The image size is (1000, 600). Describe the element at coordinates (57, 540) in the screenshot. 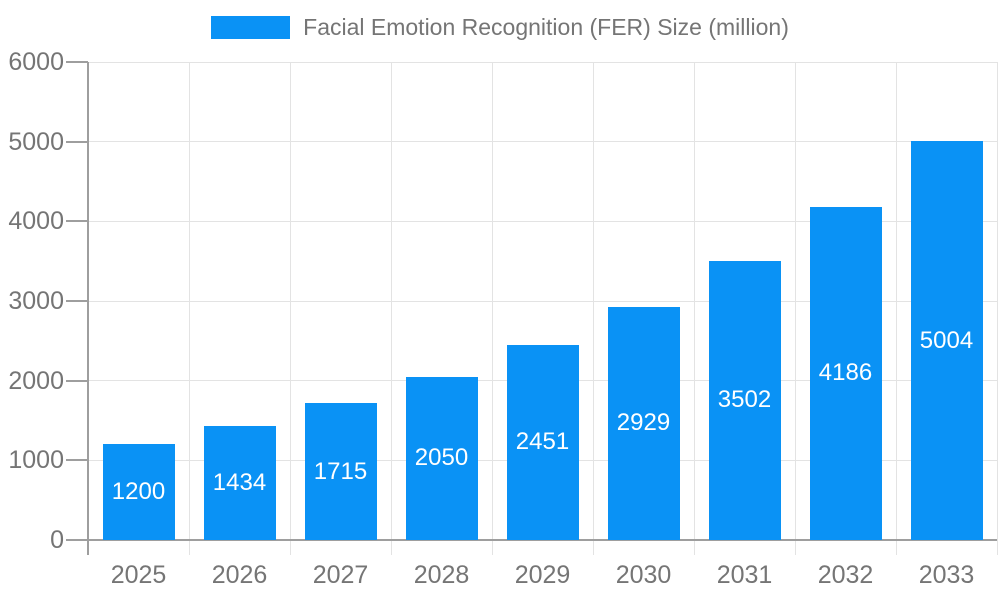

I see `y-axis-tick-label: 0` at that location.